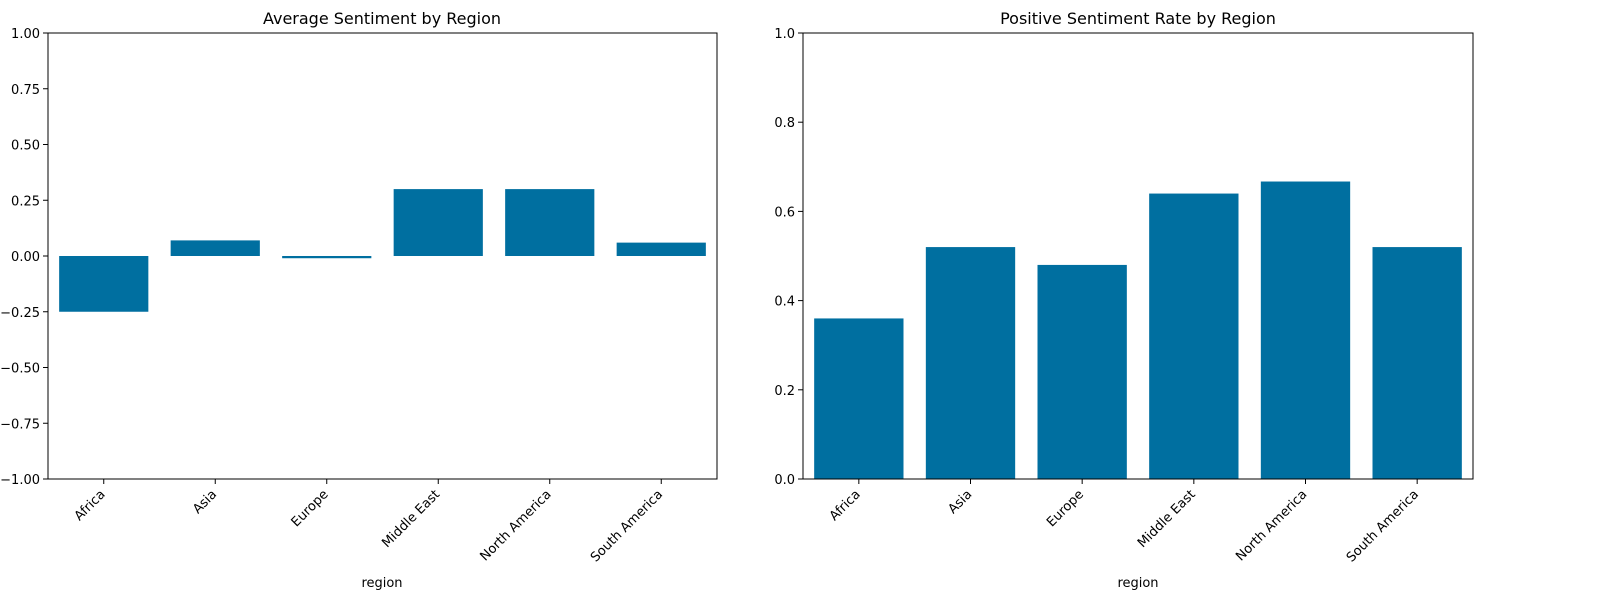 The width and height of the screenshot is (1608, 597). What do you see at coordinates (784, 212) in the screenshot?
I see `y-tick-label: 0.6` at bounding box center [784, 212].